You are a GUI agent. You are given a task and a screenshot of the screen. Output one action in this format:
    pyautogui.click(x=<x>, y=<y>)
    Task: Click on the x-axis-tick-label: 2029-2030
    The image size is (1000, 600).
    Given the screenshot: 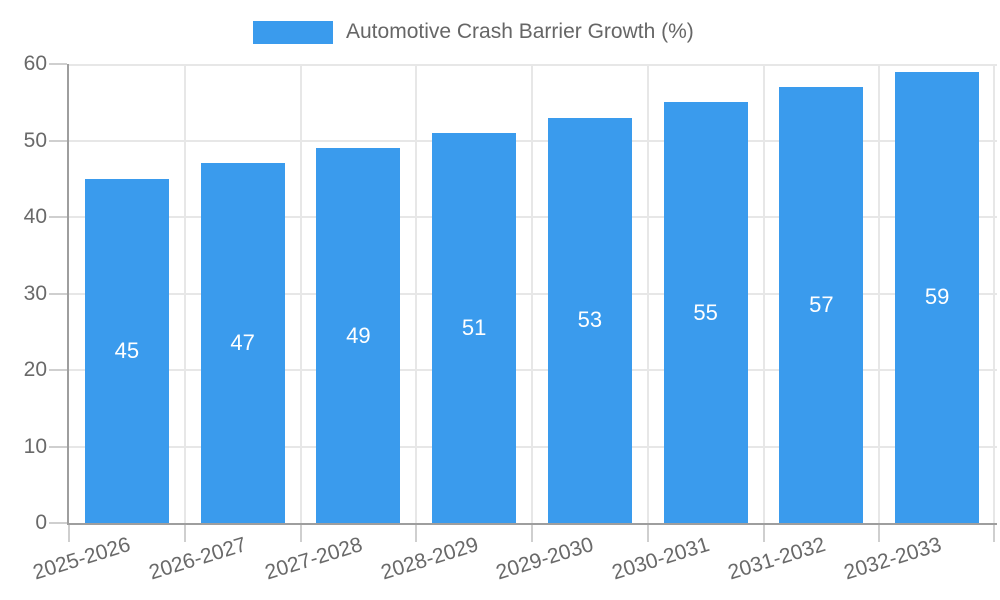 What is the action you would take?
    pyautogui.click(x=545, y=559)
    